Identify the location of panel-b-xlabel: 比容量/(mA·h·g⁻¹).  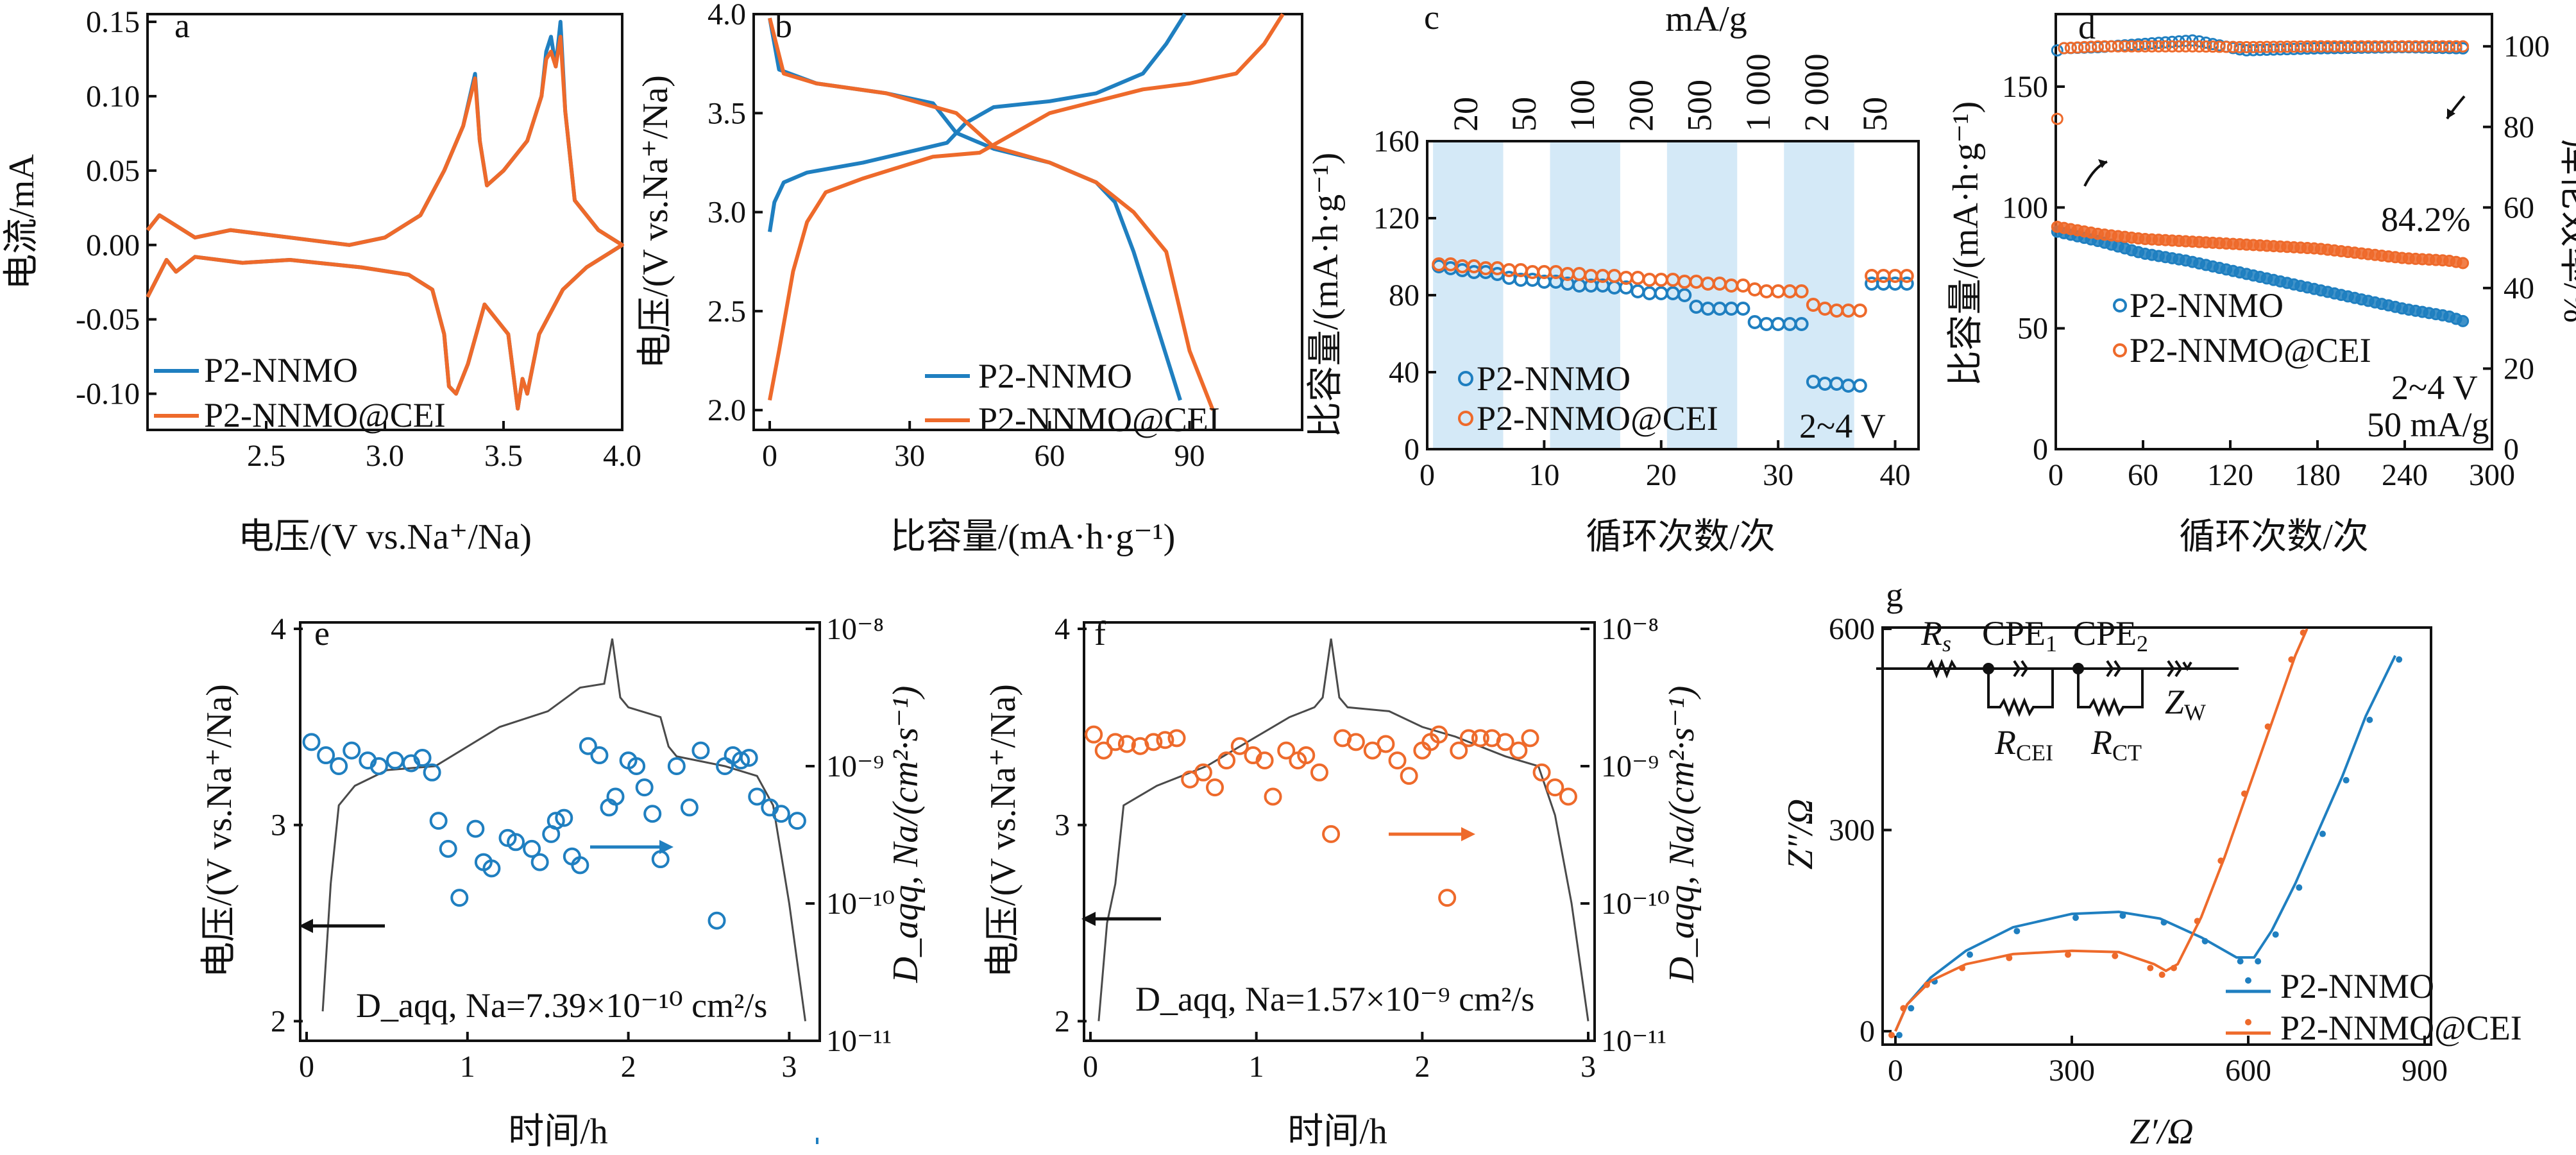
(1033, 537).